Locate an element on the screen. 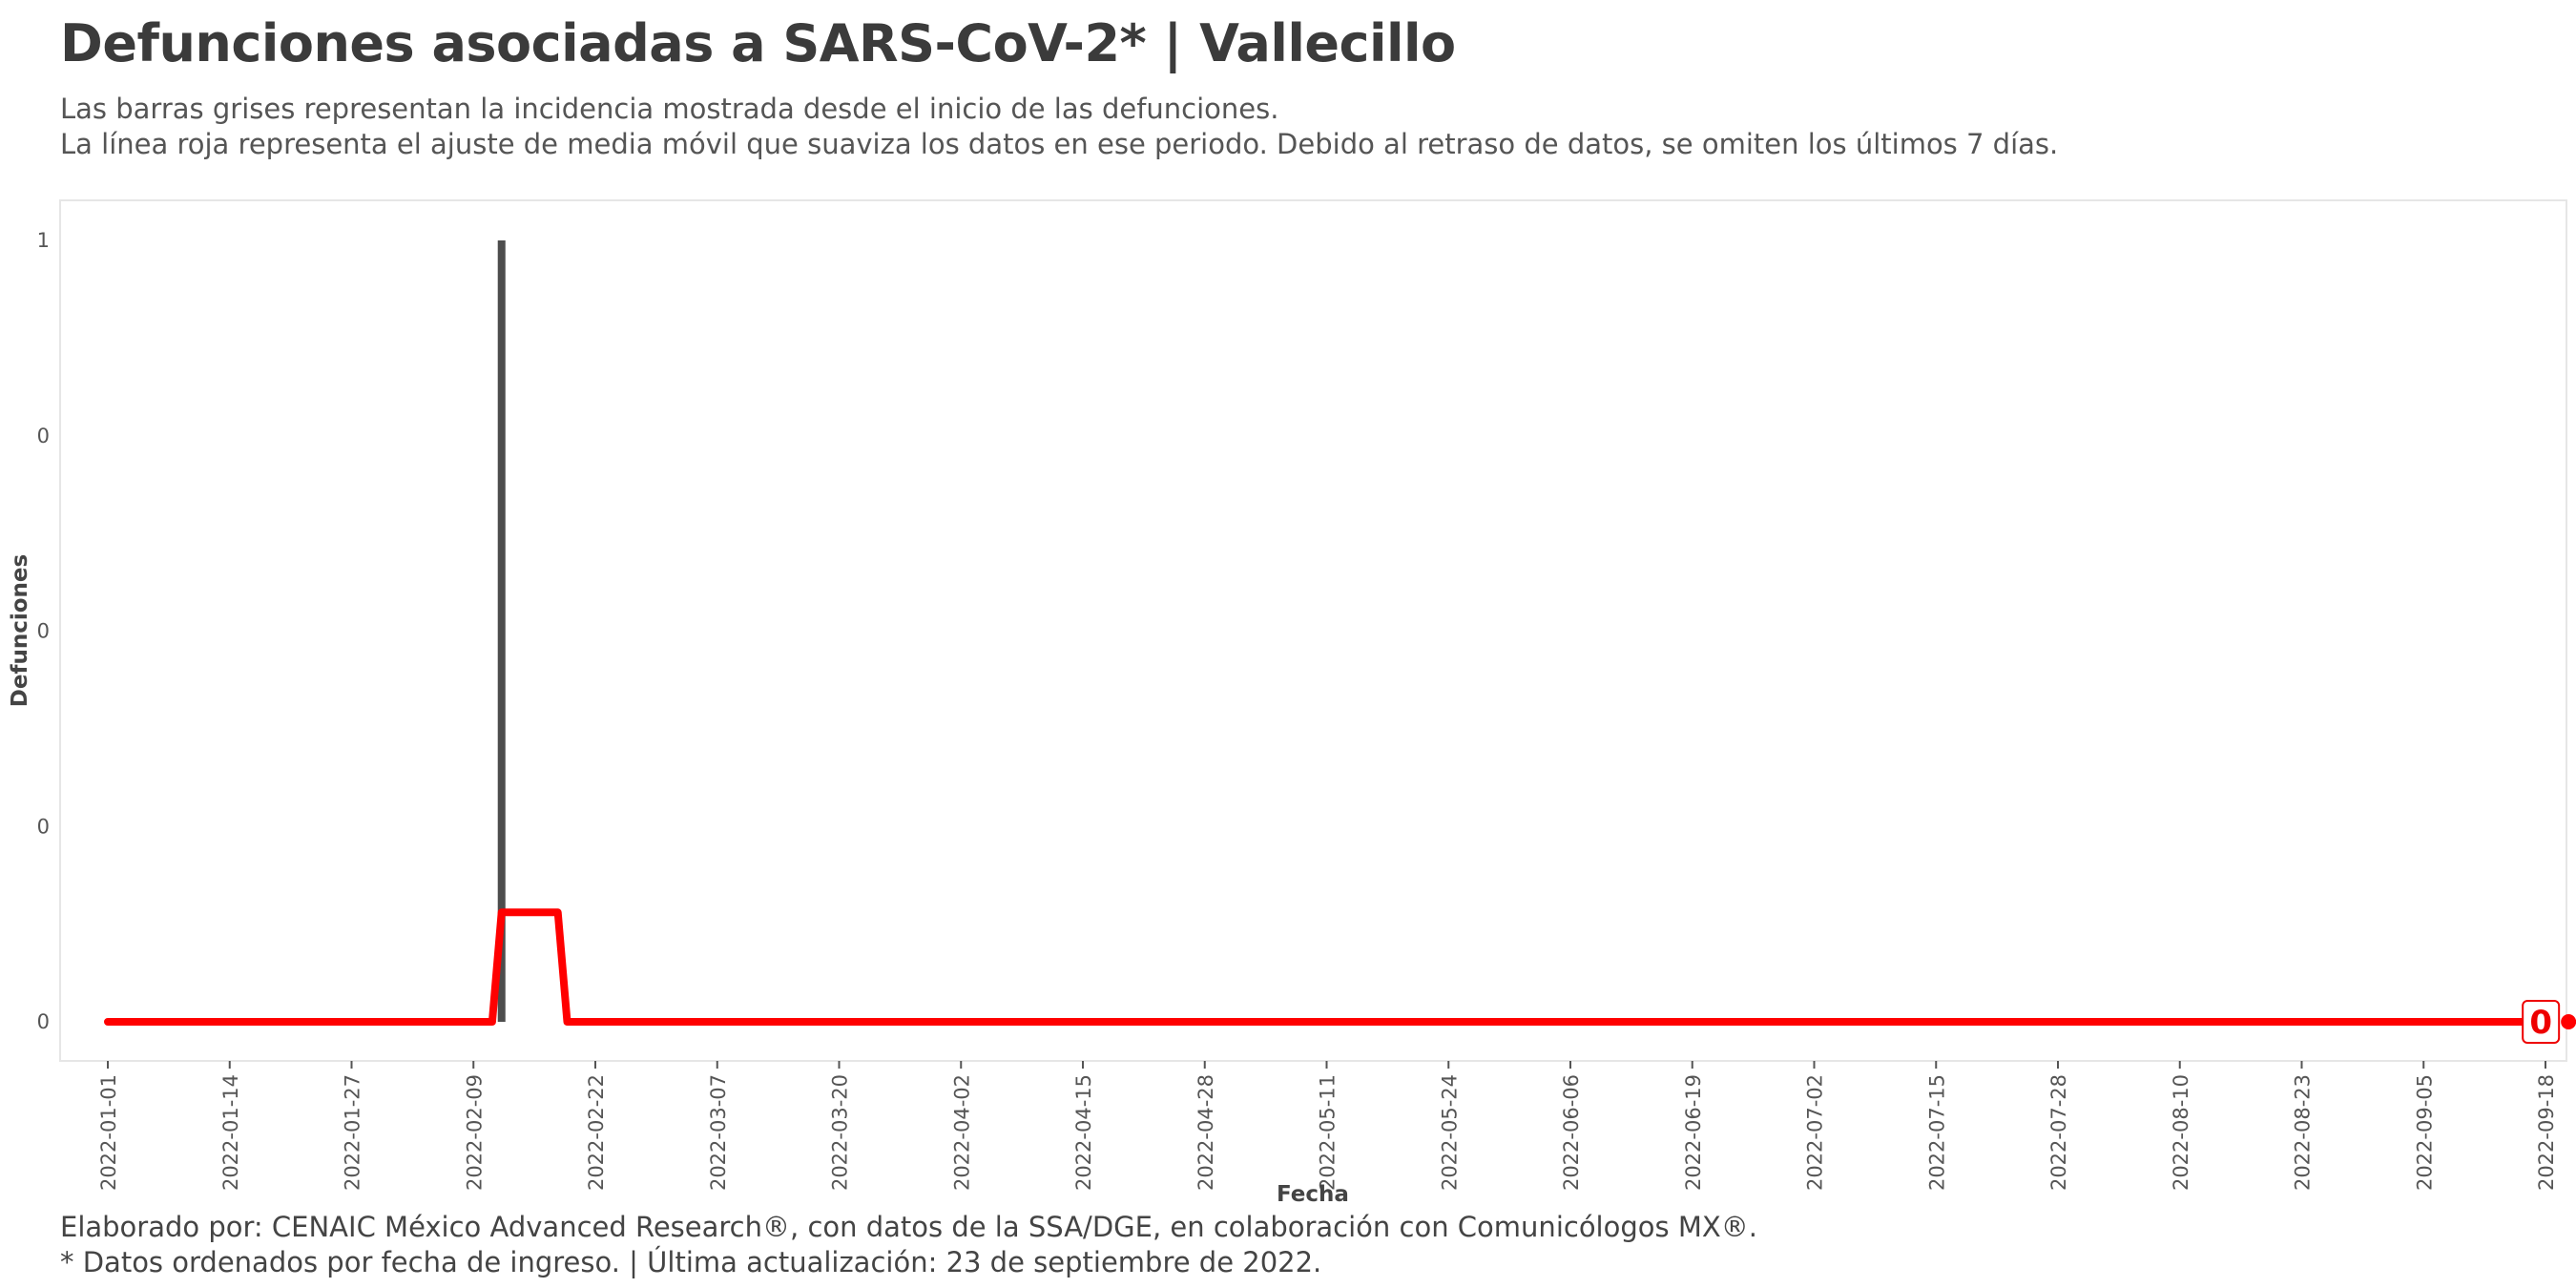  x-tick-label: 2022-06-06 is located at coordinates (1571, 1132).